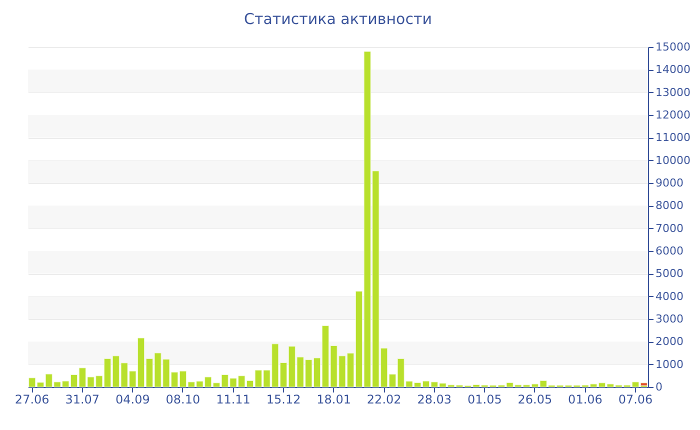 The width and height of the screenshot is (700, 430). Describe the element at coordinates (670, 341) in the screenshot. I see `y-tick-label: 2000` at that location.